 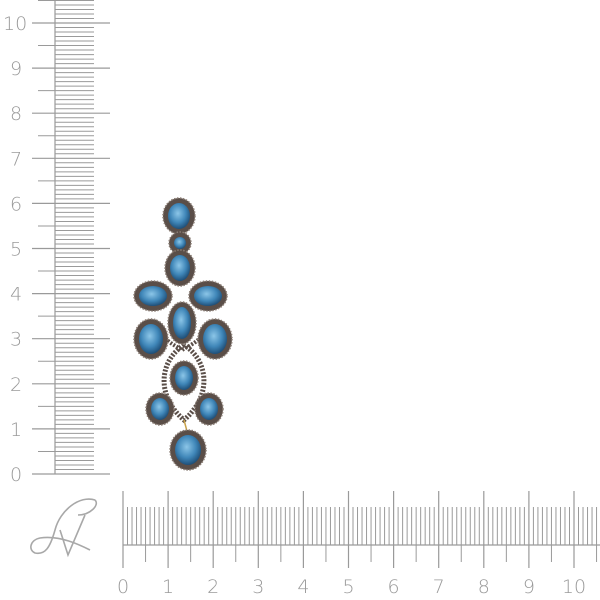 I want to click on vertical-ruler-label: 6, so click(x=16, y=204).